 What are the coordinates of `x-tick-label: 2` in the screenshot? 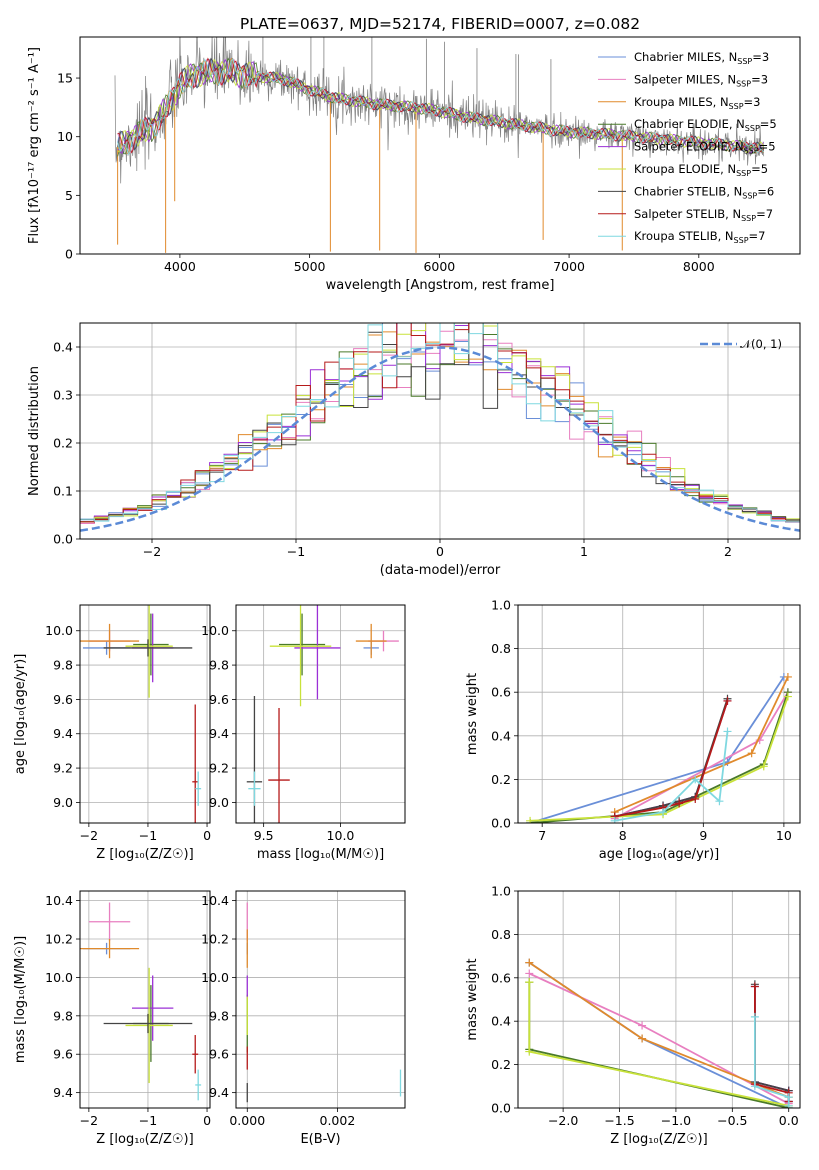 It's located at (728, 551).